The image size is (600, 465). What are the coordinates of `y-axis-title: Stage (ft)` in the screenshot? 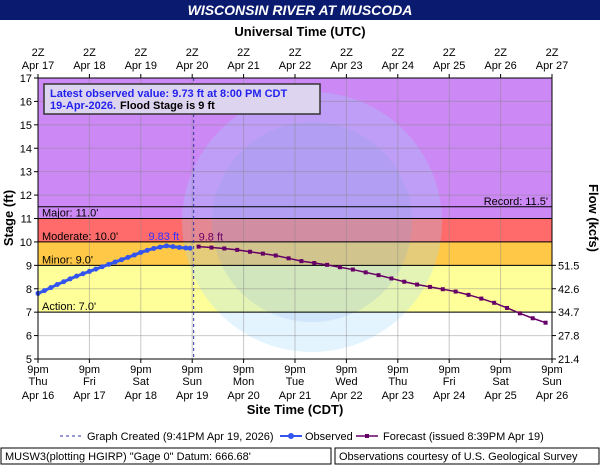 It's located at (8, 218).